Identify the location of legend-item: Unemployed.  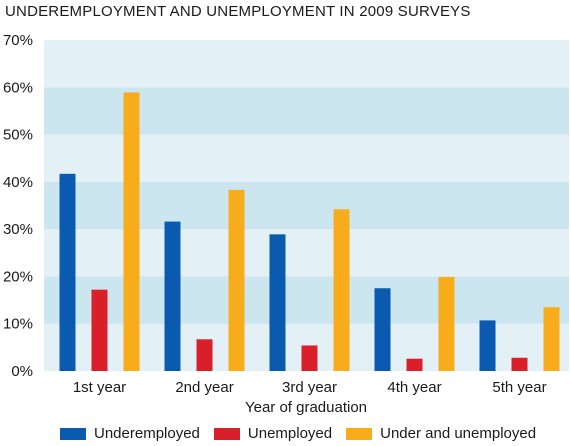
(273, 433).